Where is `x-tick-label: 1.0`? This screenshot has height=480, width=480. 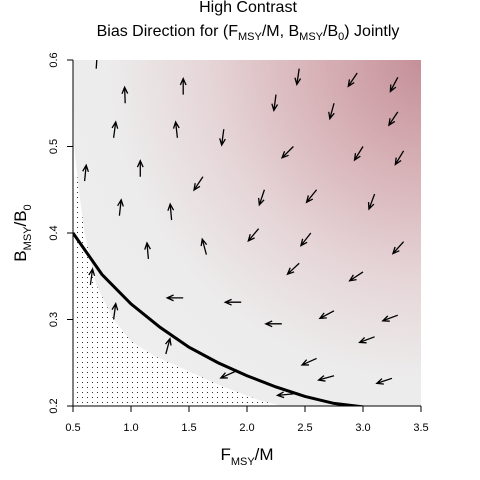 x-tick-label: 1.0 is located at coordinates (130, 428).